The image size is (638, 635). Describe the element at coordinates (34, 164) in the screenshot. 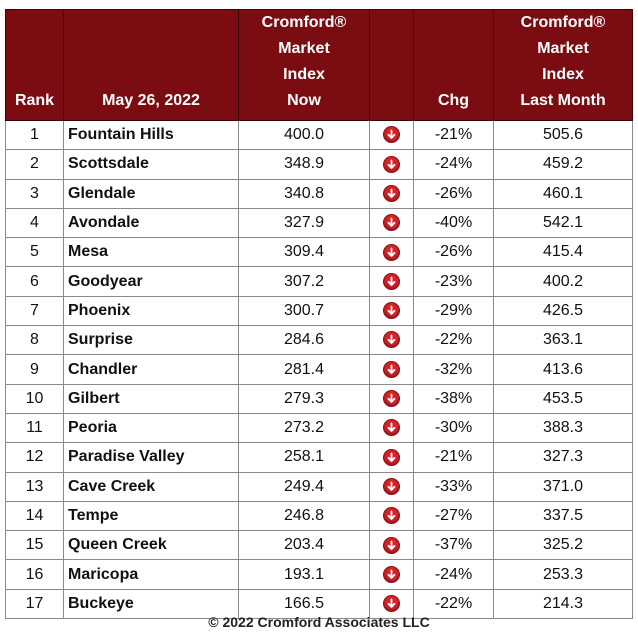

I see `rank-cell: 2` at that location.